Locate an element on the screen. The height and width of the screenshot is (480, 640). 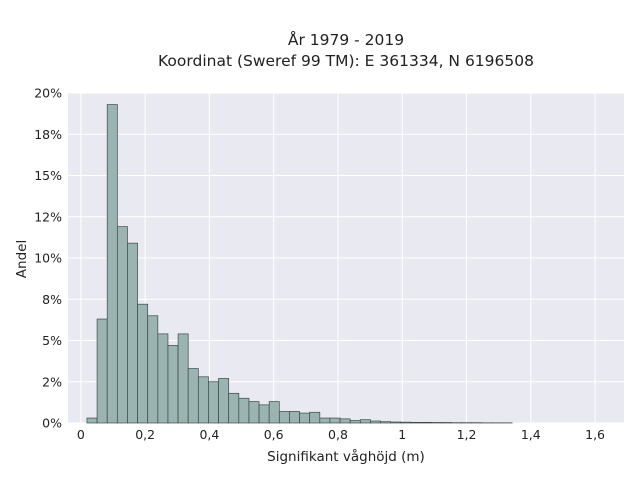
x-axis-label: Signifikant våghöjd (m) is located at coordinates (346, 456).